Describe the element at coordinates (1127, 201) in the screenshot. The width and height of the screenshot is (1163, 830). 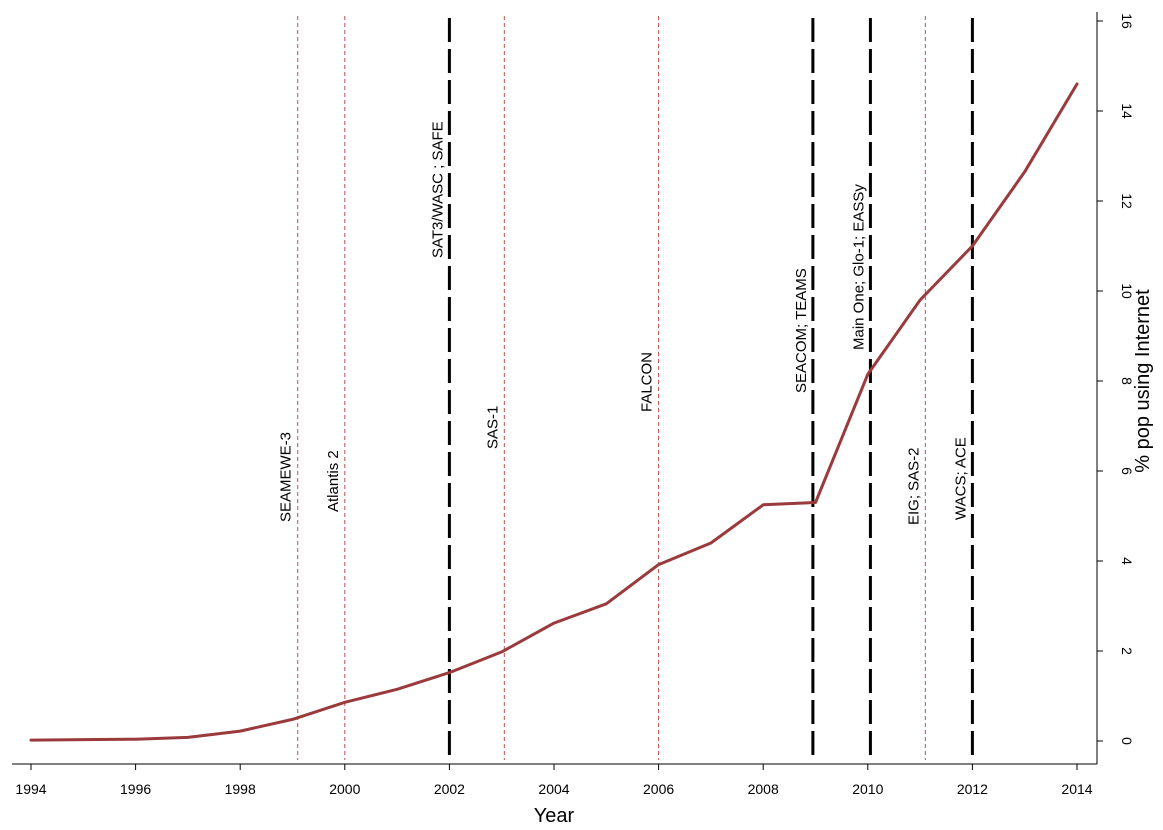
I see `y-tick-label-6: 12` at that location.